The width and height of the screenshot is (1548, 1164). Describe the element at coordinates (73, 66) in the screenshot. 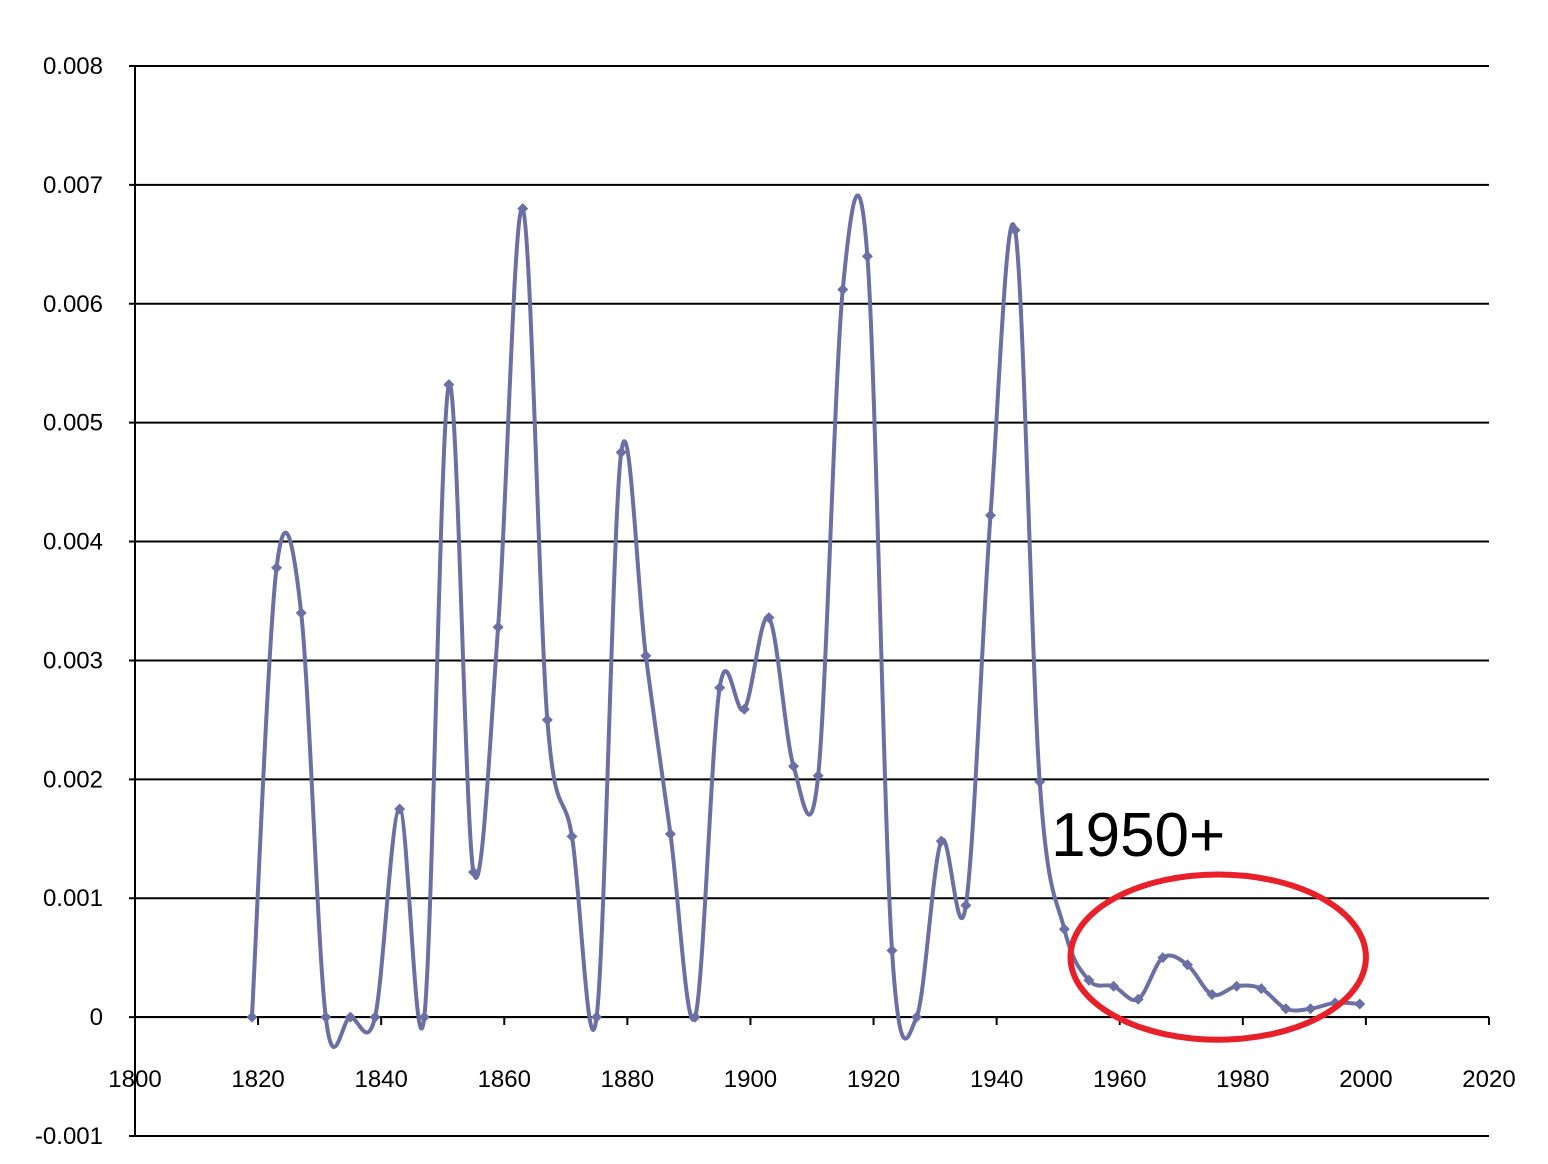

I see `y-tick-label: 0.008` at that location.